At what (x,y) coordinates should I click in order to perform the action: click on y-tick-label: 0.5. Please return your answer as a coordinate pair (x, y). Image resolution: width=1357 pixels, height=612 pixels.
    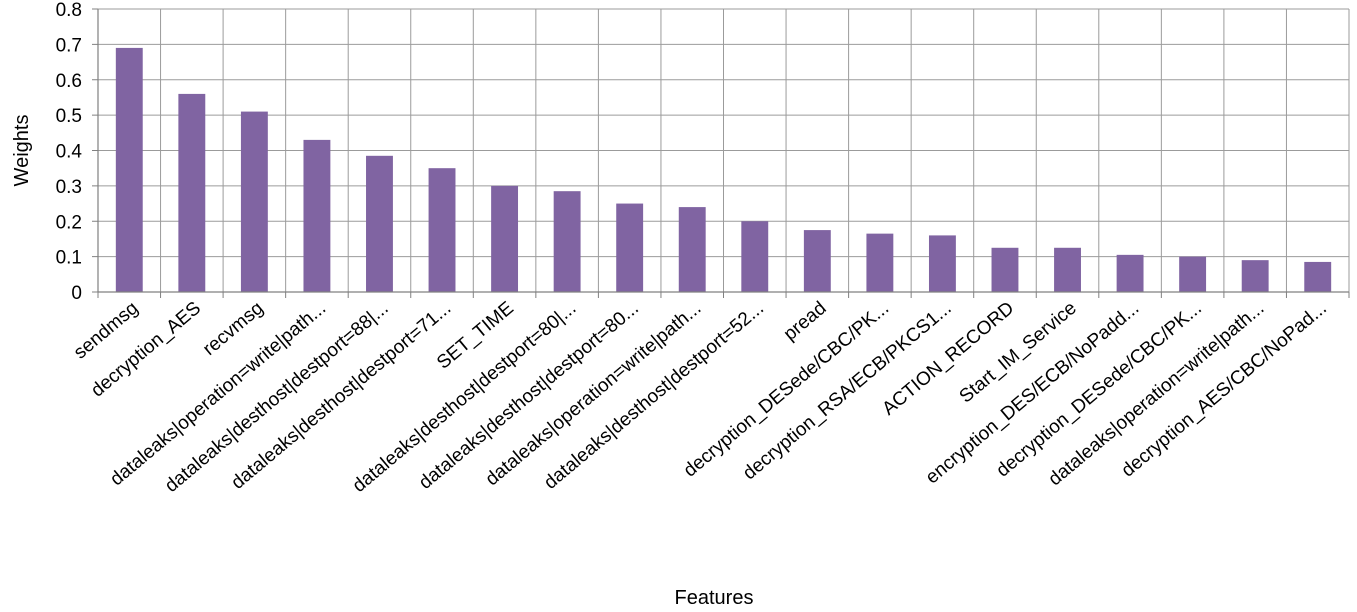
    Looking at the image, I should click on (69, 116).